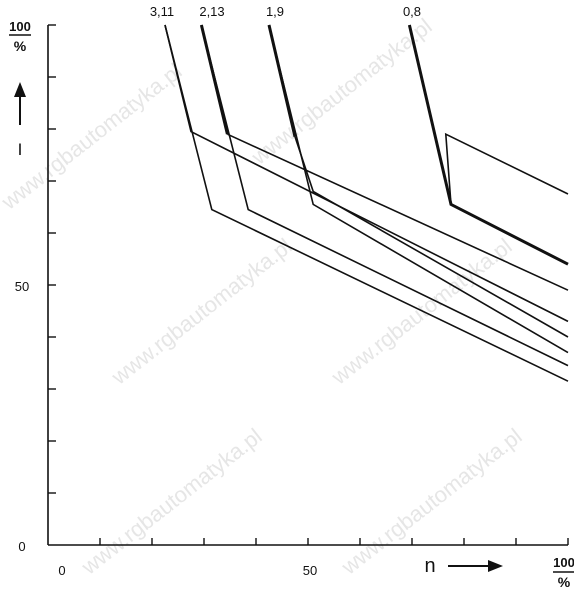 The image size is (574, 589). What do you see at coordinates (22, 286) in the screenshot?
I see `y-tick-label-50: 50` at bounding box center [22, 286].